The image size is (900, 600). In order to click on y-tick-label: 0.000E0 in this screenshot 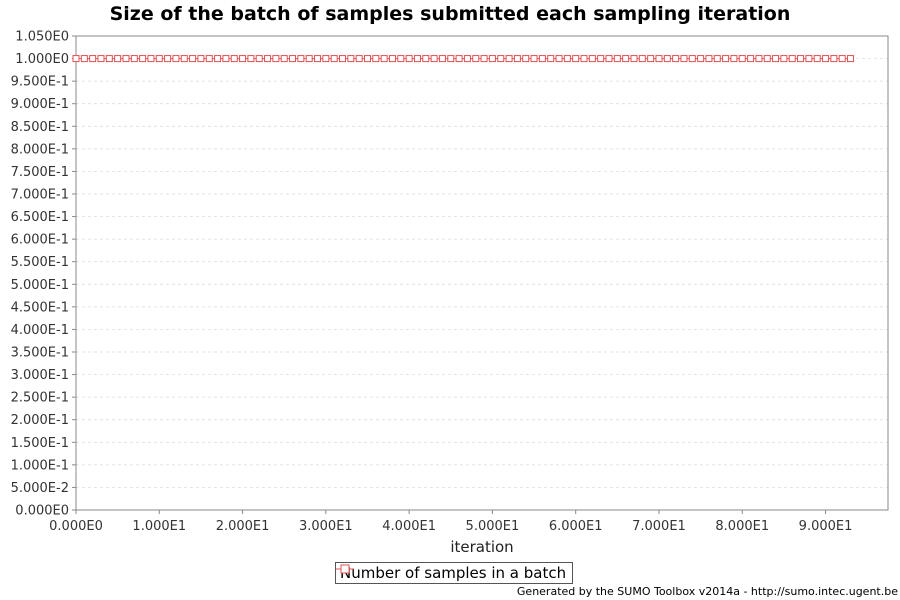, I will do `click(42, 511)`.